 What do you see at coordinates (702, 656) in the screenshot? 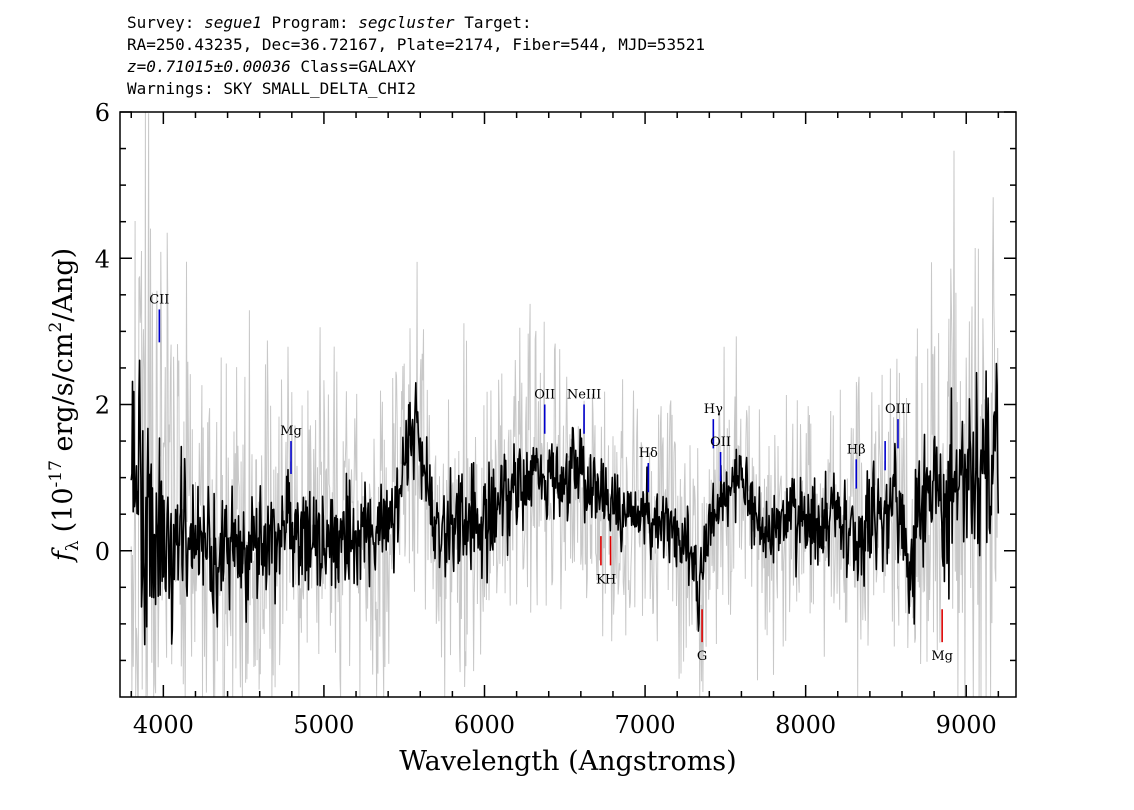
I see `line-label: G` at bounding box center [702, 656].